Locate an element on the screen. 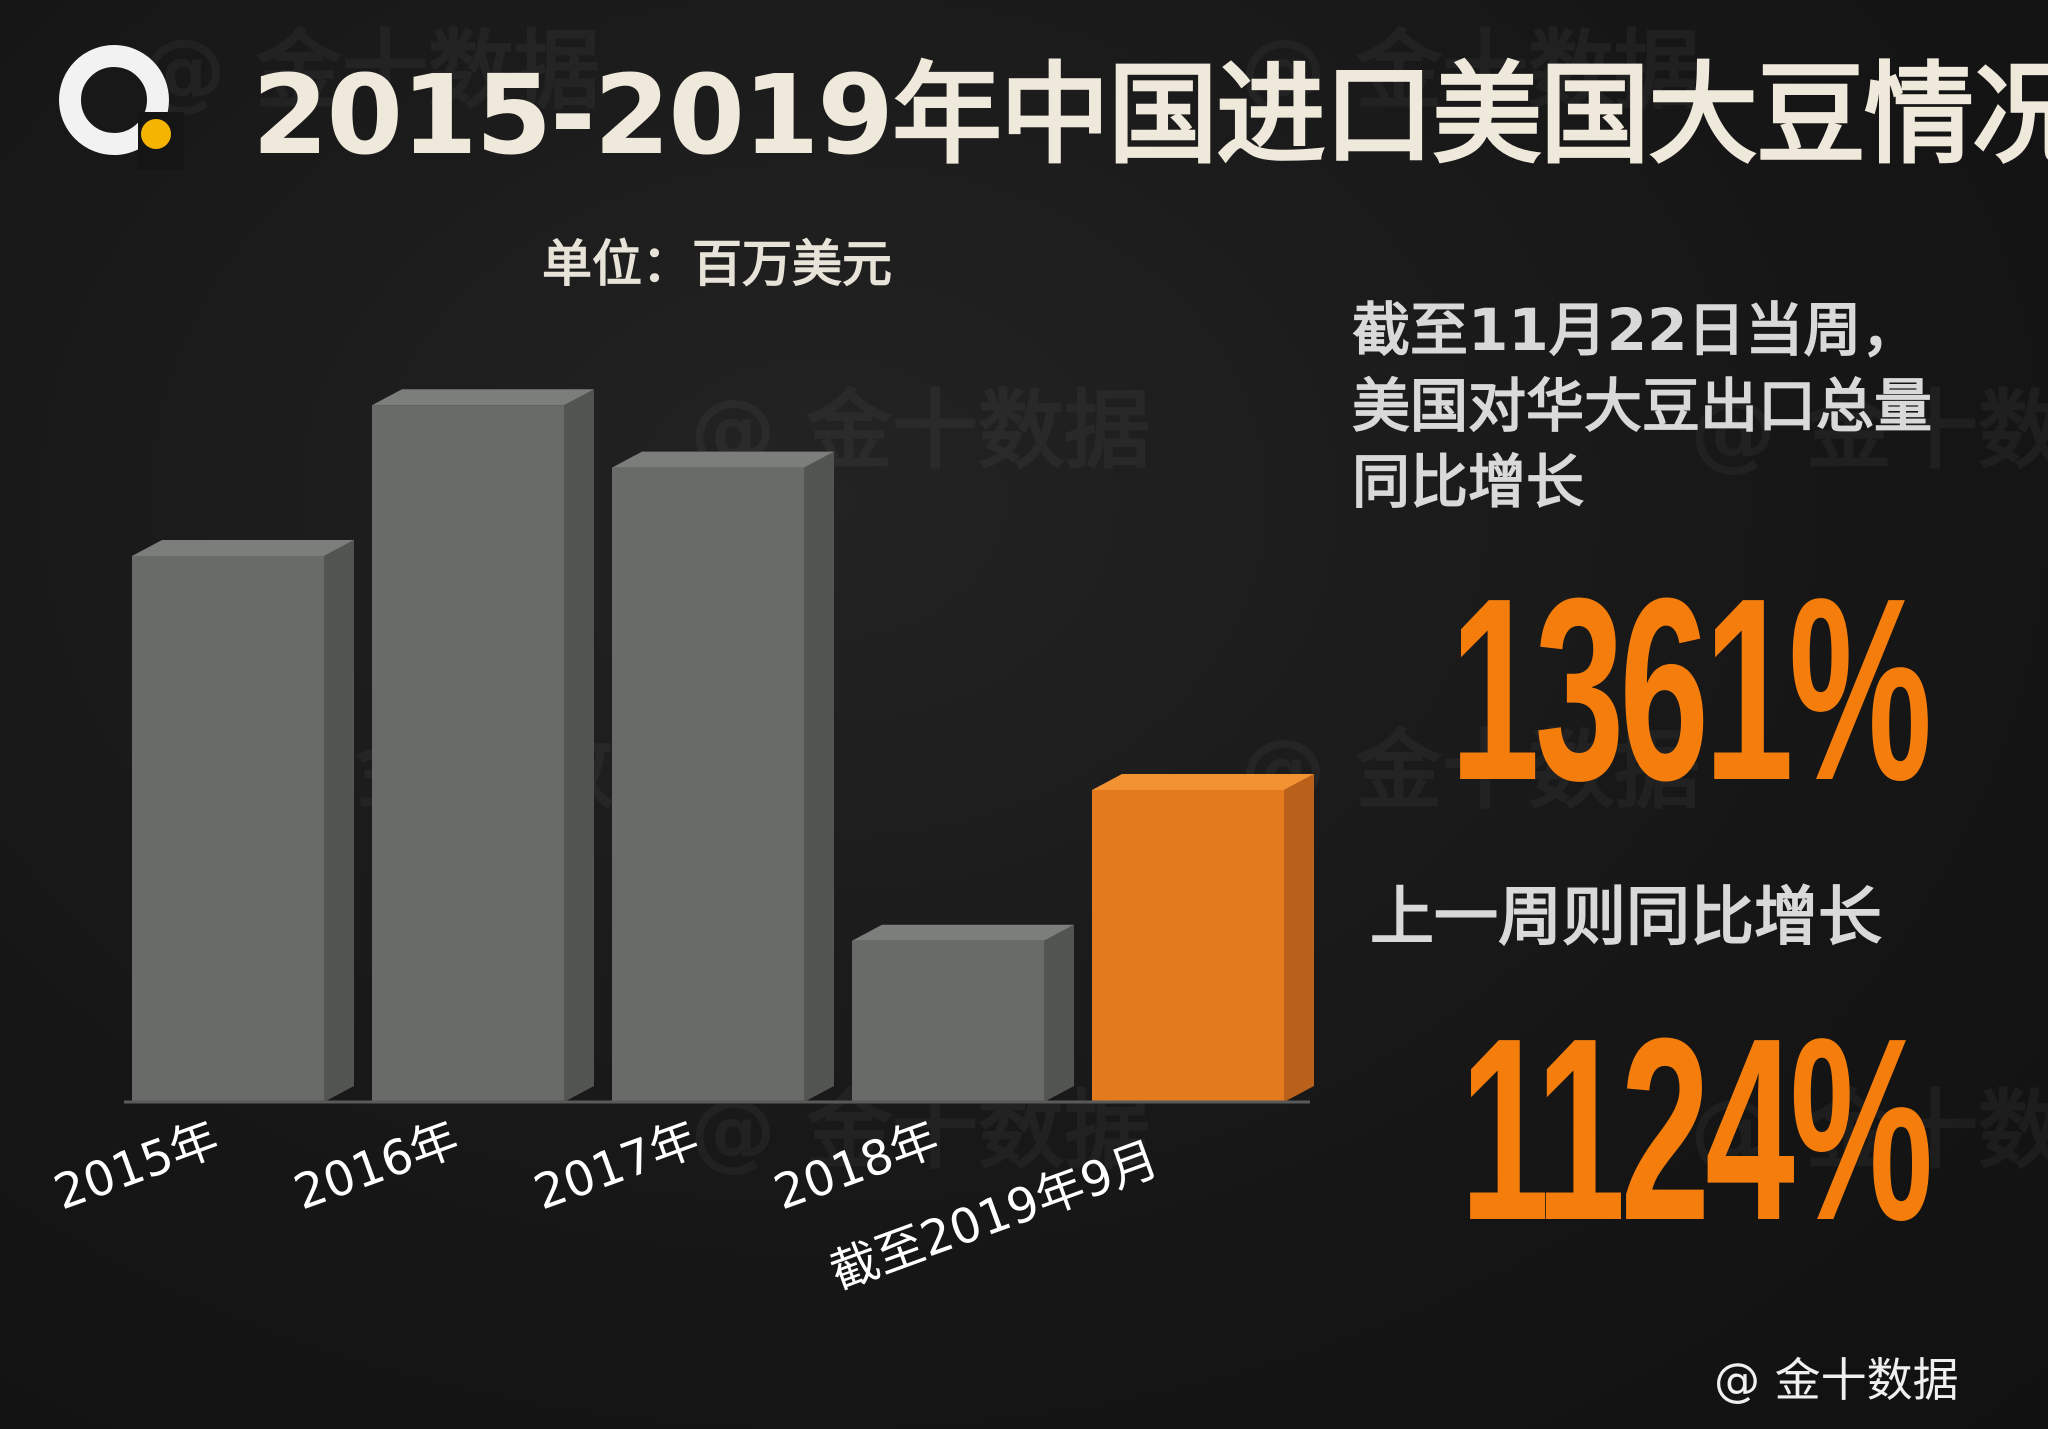 This screenshot has height=1429, width=2048. source-label: @ 金十数据 is located at coordinates (1836, 1380).